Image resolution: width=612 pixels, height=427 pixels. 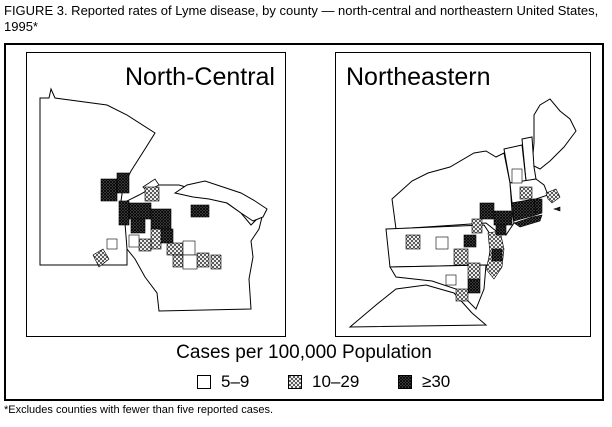 What do you see at coordinates (418, 306) in the screenshot?
I see `virginia-outline` at bounding box center [418, 306].